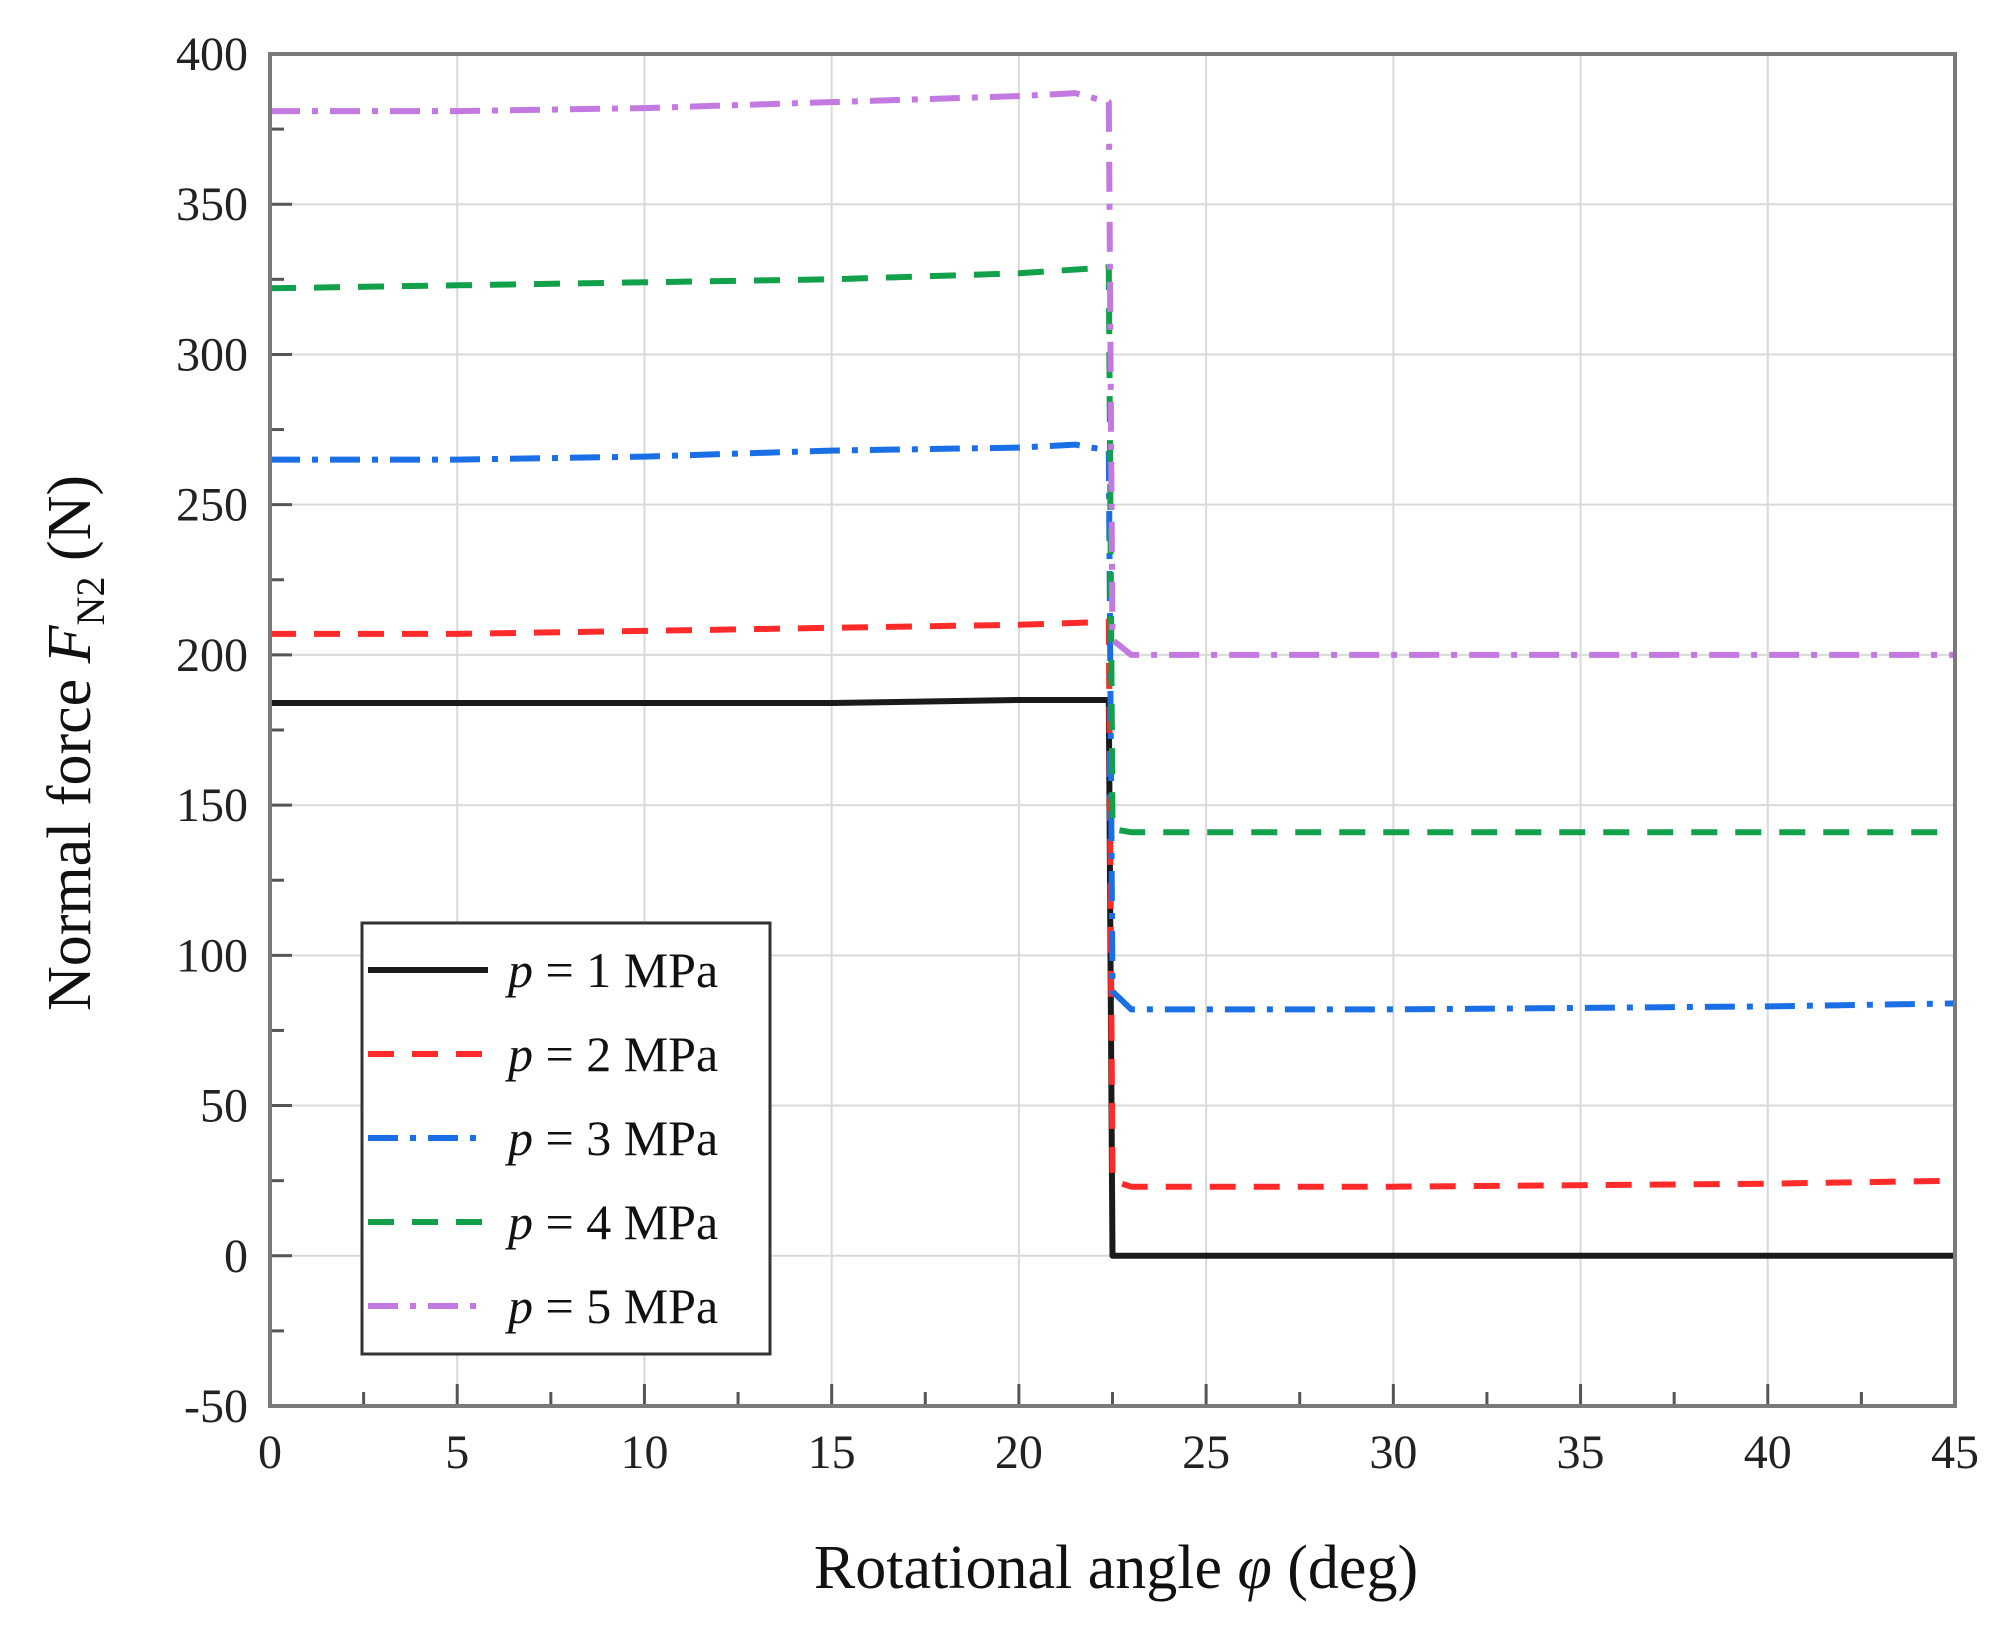  Describe the element at coordinates (212, 204) in the screenshot. I see `y-tick-label: 350` at that location.